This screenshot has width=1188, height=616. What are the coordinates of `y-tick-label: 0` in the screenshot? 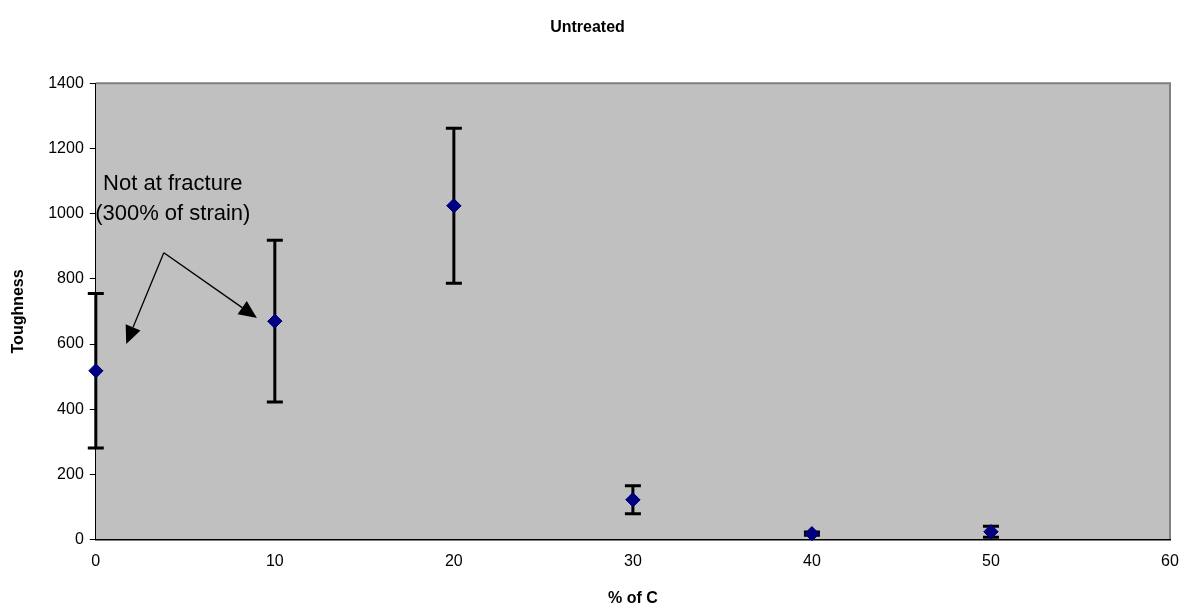 It's located at (79, 539).